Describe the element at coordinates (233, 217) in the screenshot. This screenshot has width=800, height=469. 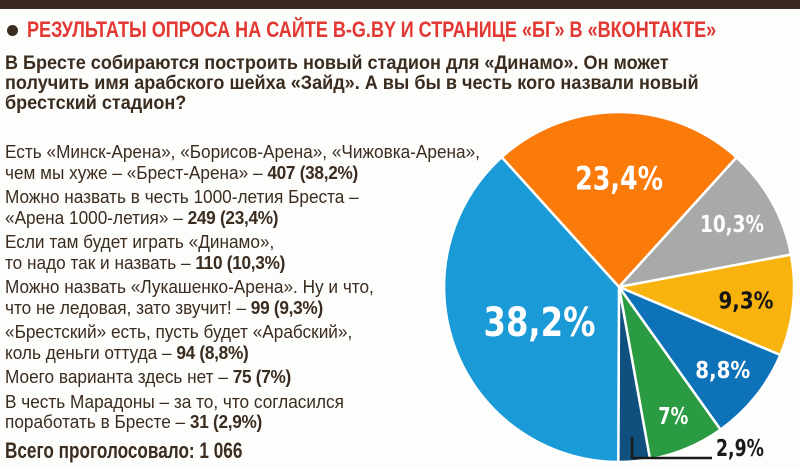
I see `answer-value: 249 (23,4%)` at that location.